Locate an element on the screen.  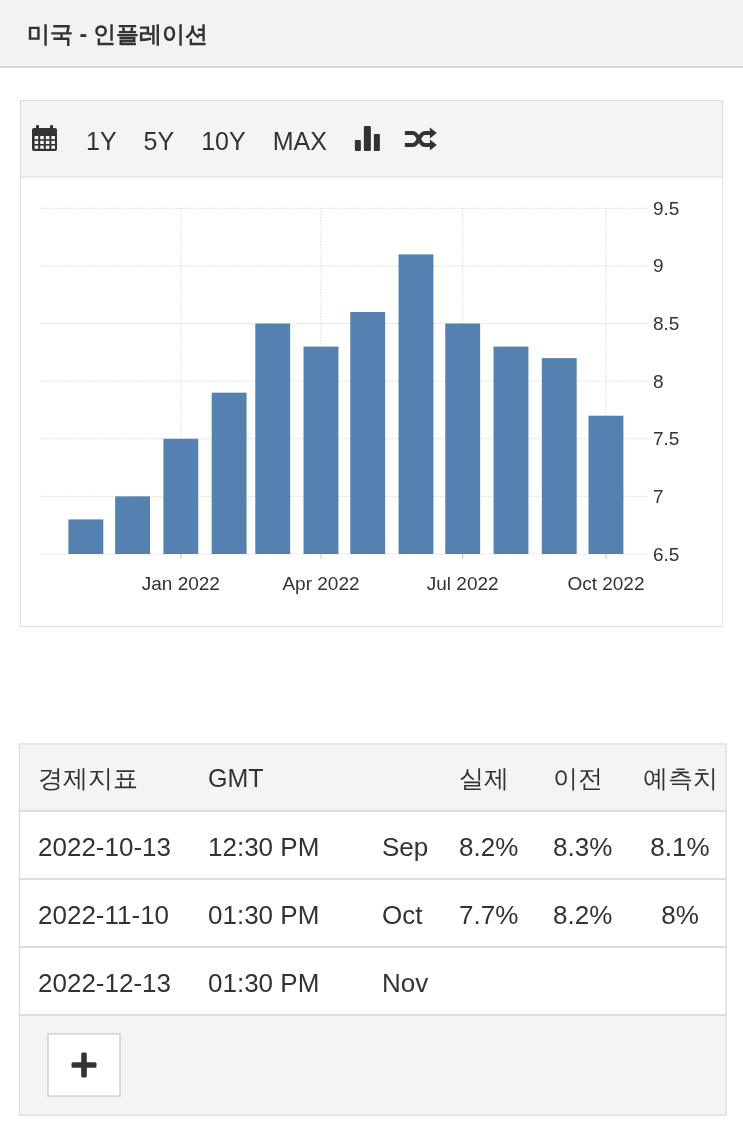
y-tick-label: 8.5 is located at coordinates (666, 324).